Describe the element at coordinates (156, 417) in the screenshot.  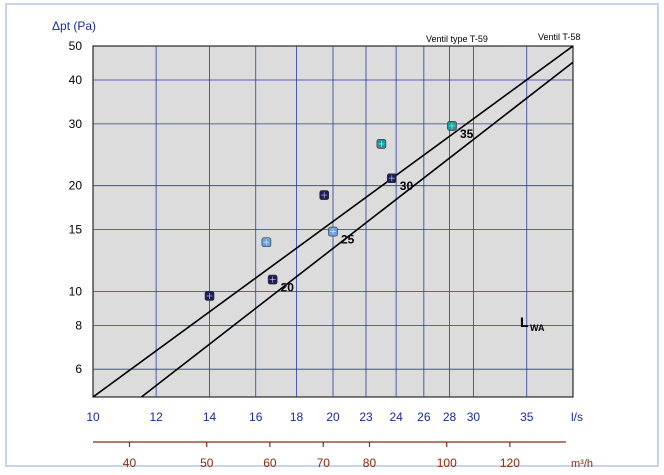
I see `x-tick-label: 12` at that location.